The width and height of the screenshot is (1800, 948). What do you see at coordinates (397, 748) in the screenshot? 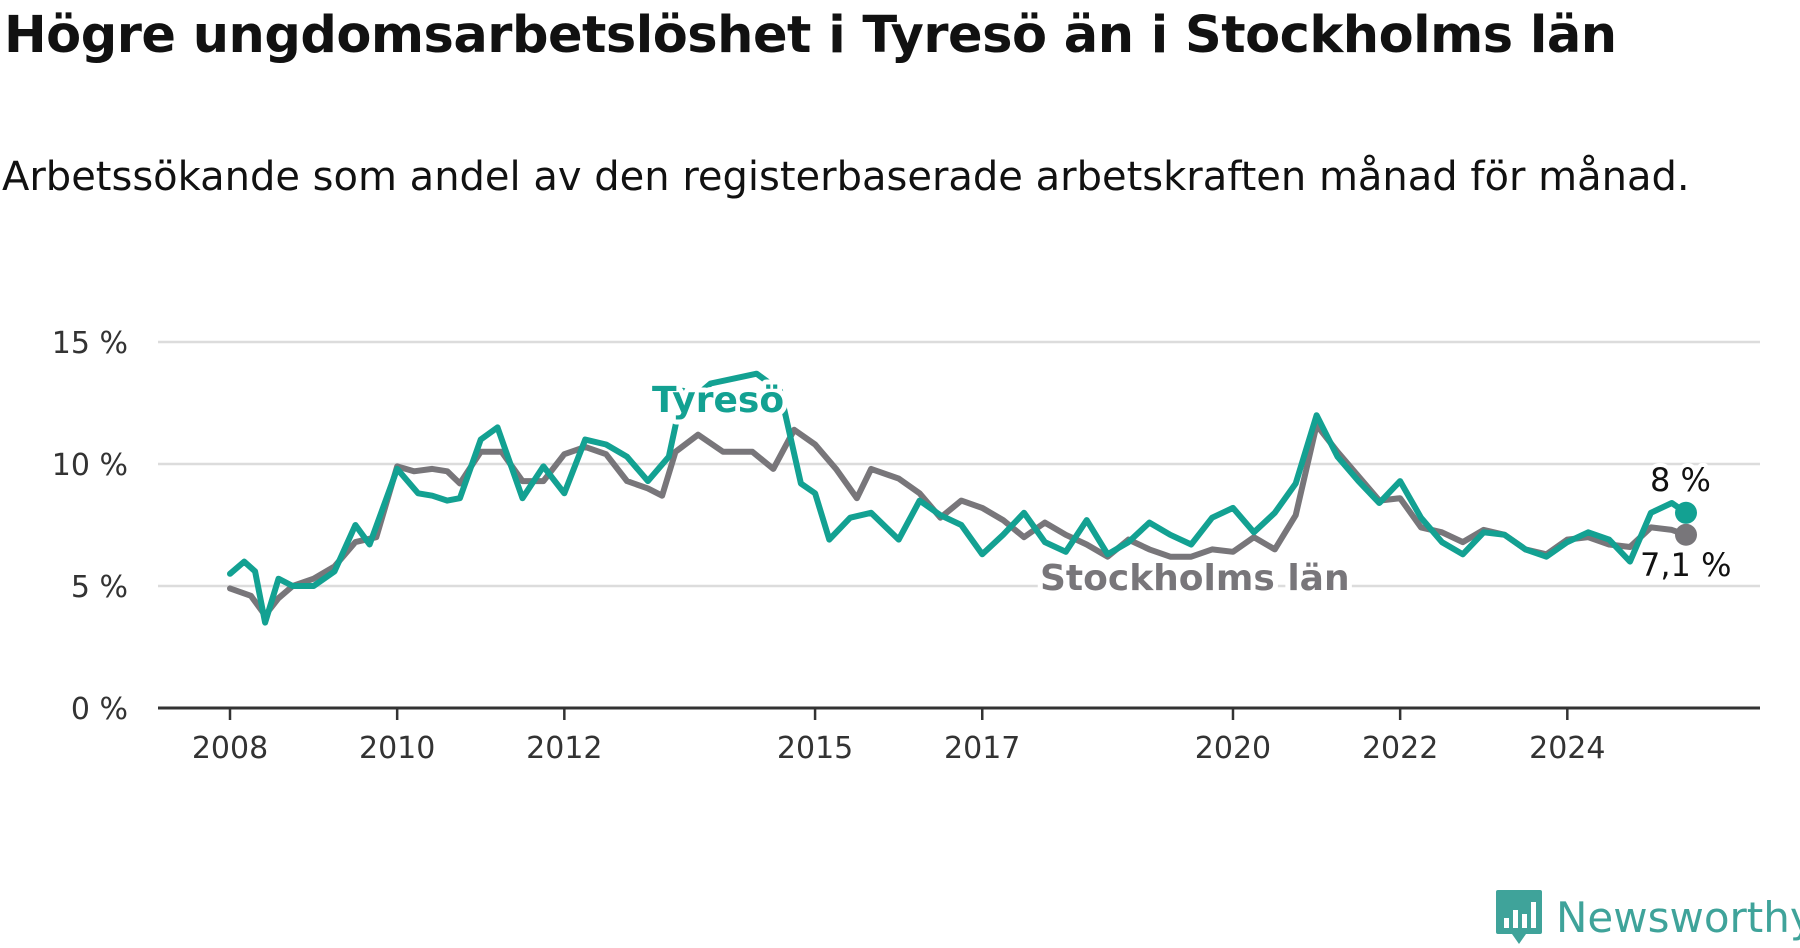
I see `x-tick-label: 2010` at bounding box center [397, 748].